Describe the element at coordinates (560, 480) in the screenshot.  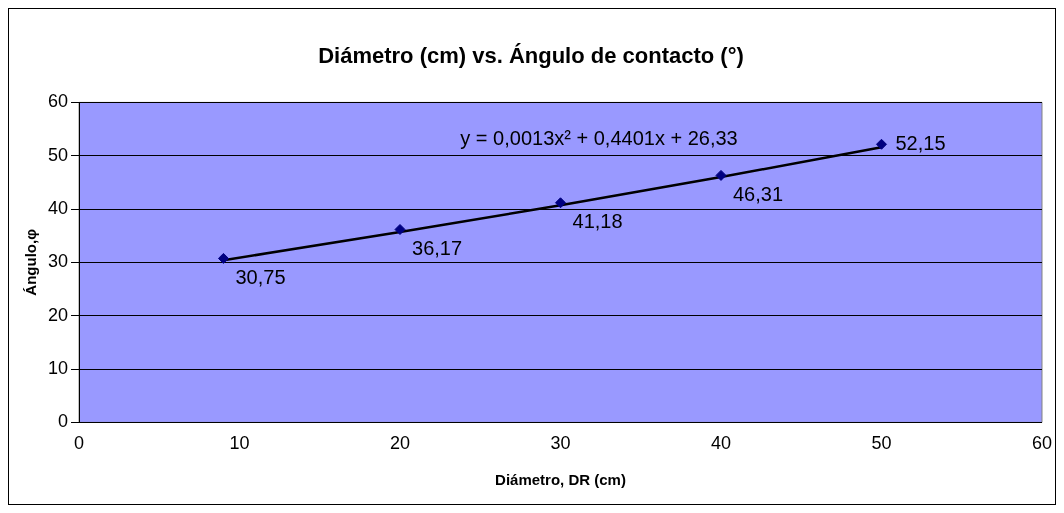
I see `x-axis-title: Diámetro, DR (cm)` at that location.